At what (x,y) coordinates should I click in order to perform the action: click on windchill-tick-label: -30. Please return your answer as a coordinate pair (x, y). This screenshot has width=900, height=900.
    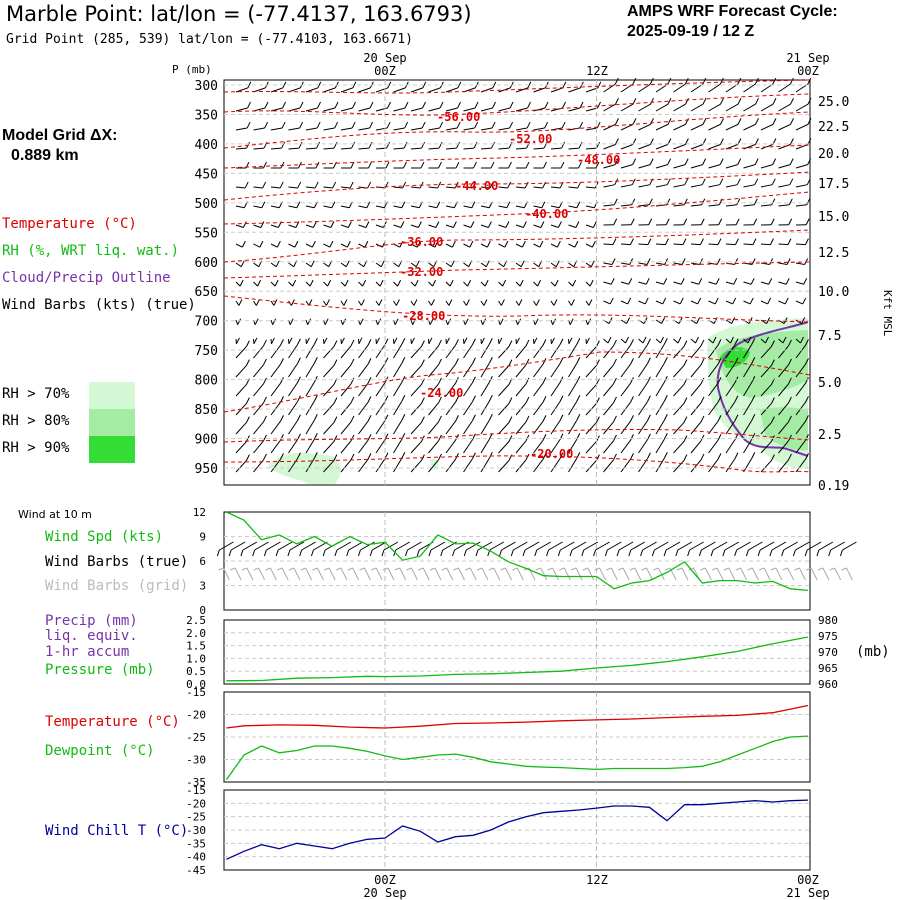
    Looking at the image, I should click on (196, 830).